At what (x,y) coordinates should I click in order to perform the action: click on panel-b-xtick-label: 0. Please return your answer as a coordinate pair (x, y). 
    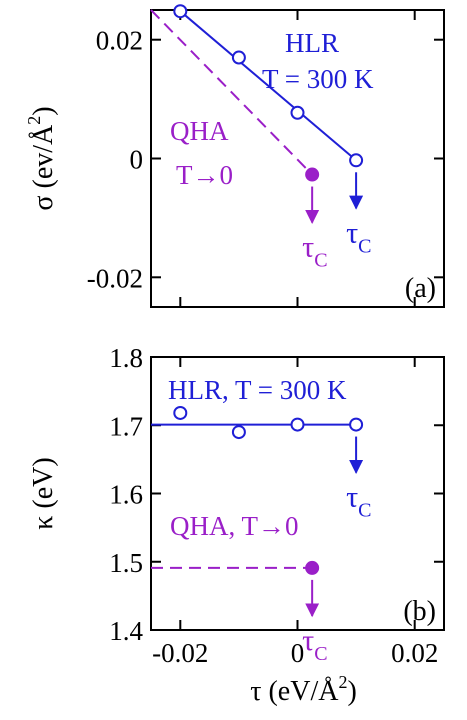
    Looking at the image, I should click on (298, 653).